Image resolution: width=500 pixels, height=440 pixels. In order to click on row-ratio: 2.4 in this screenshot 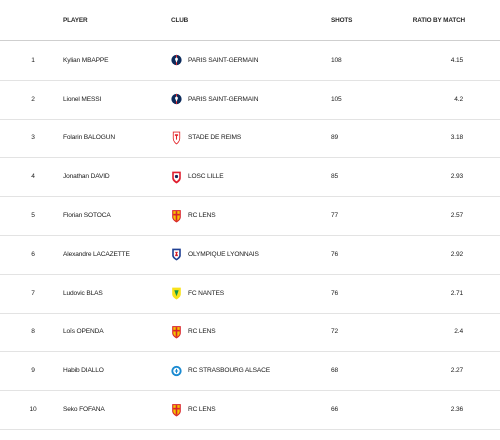, I will do `click(458, 332)`.